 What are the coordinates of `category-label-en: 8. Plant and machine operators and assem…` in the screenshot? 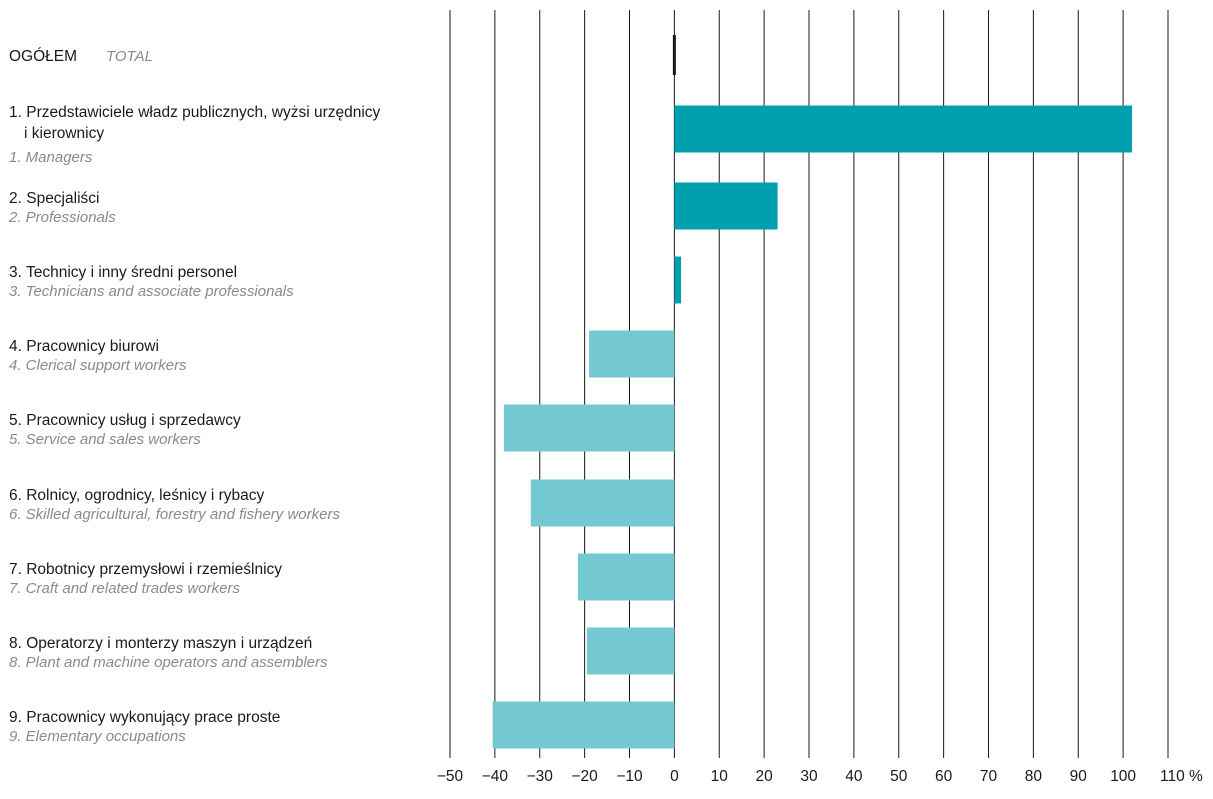 It's located at (168, 662).